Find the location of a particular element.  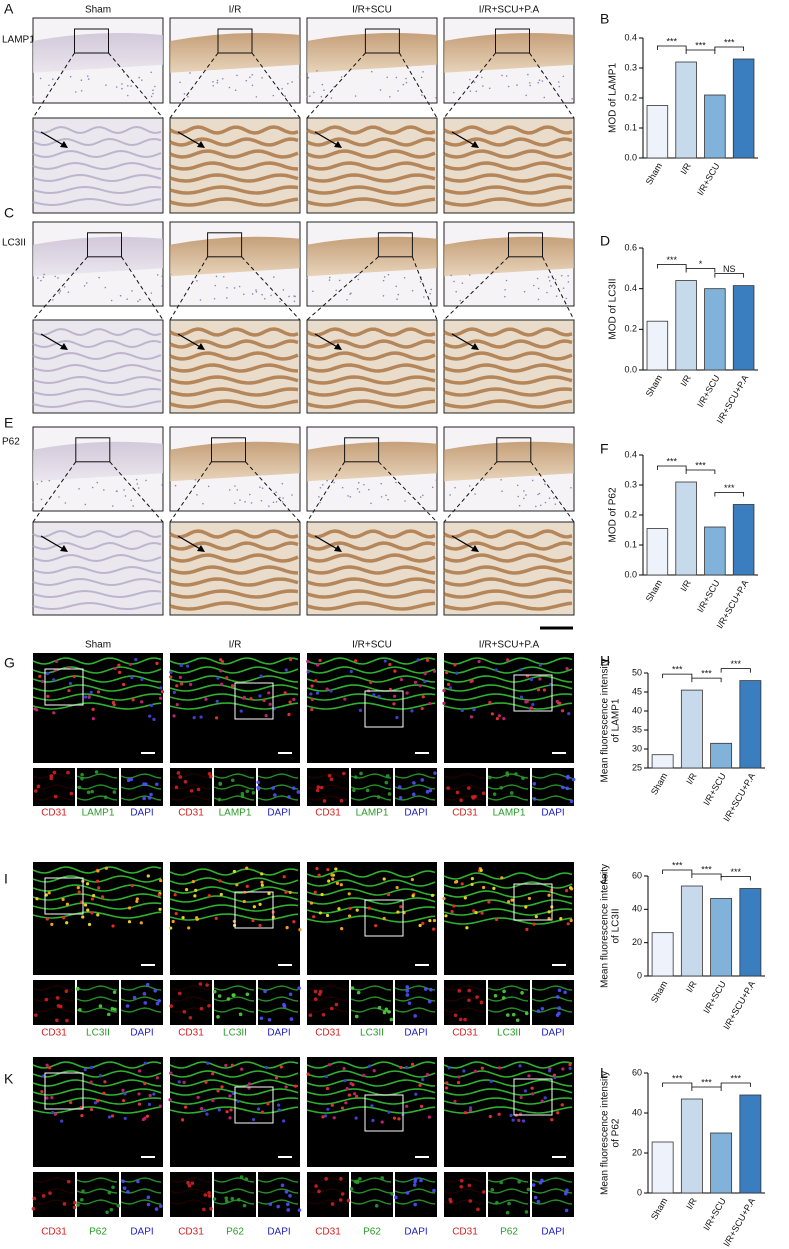

y-tick-label: 0 is located at coordinates (639, 975).